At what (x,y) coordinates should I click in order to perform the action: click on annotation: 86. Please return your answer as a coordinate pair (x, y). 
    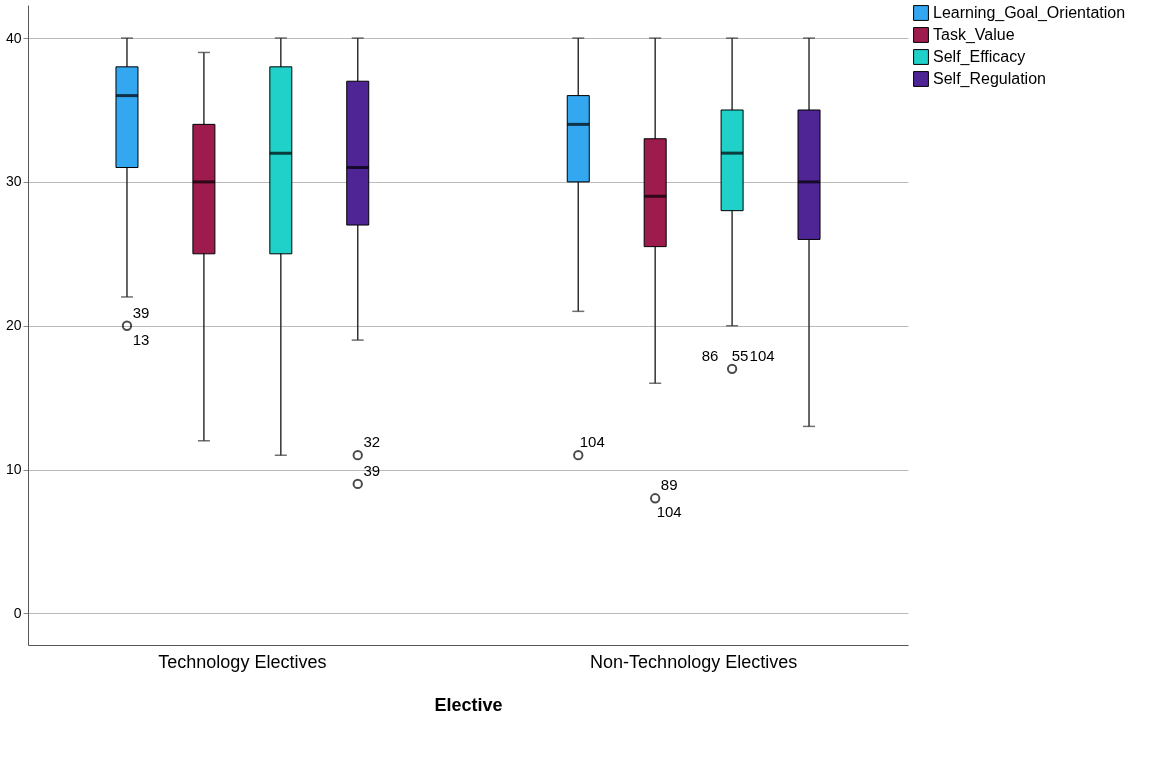
    Looking at the image, I should click on (710, 355).